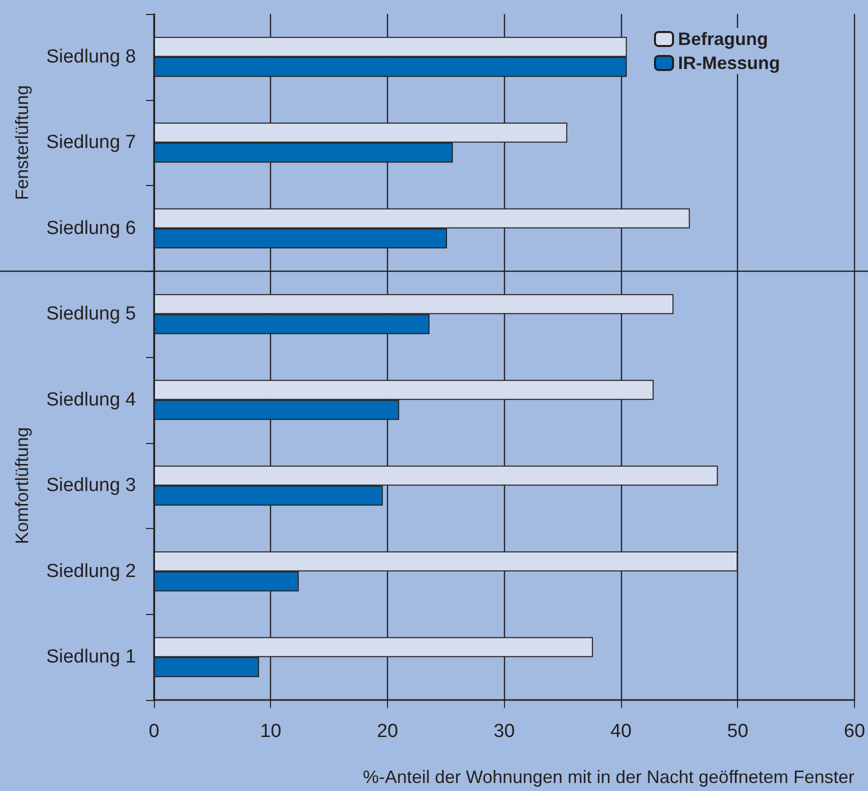  Describe the element at coordinates (91, 485) in the screenshot. I see `y-tick-label: Siedlung 3` at that location.